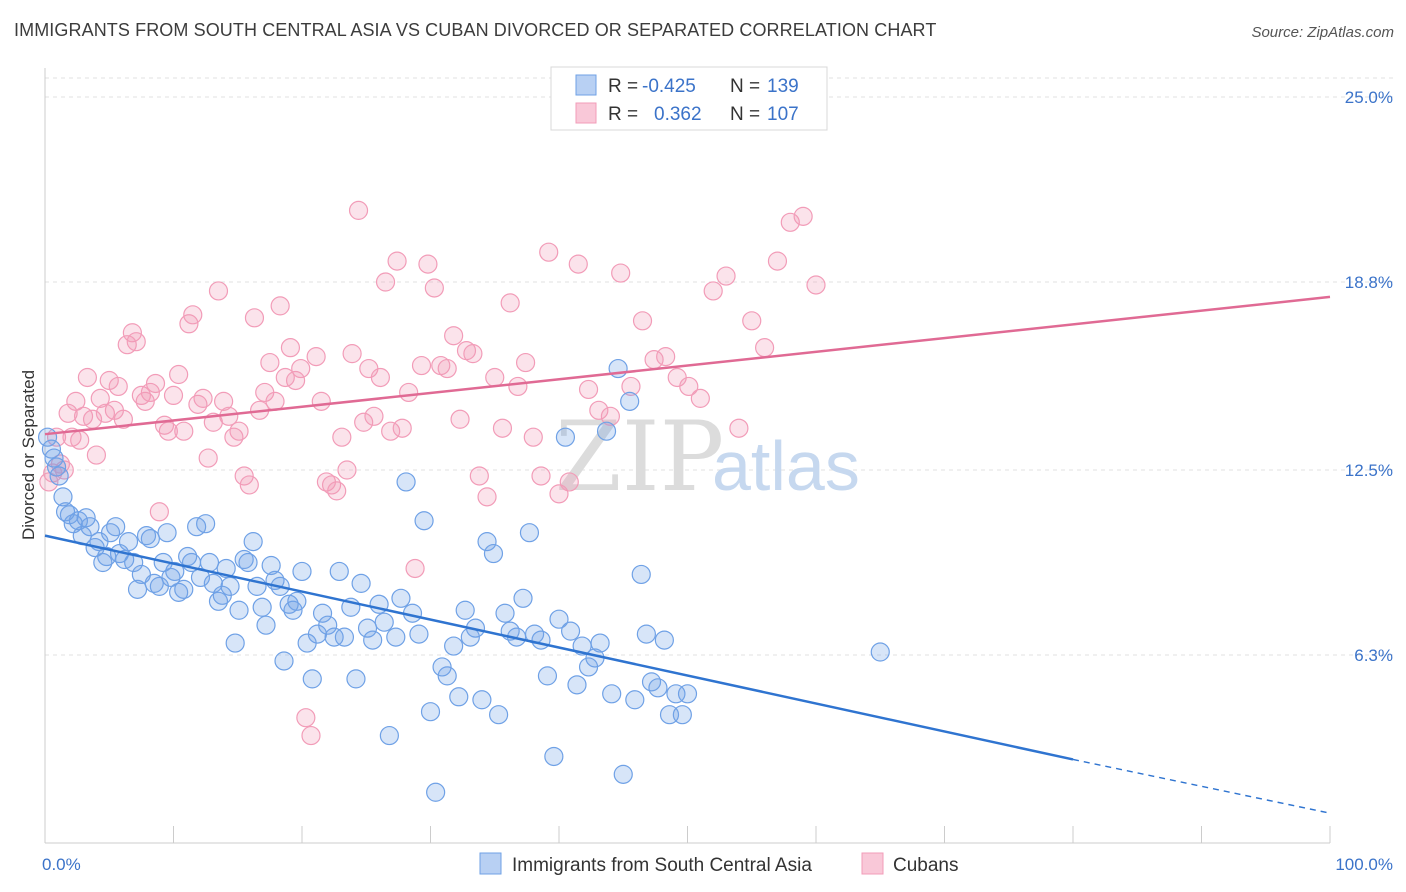 Image resolution: width=1406 pixels, height=892 pixels. I want to click on y-tick-label-3: 25.0%, so click(1369, 97).